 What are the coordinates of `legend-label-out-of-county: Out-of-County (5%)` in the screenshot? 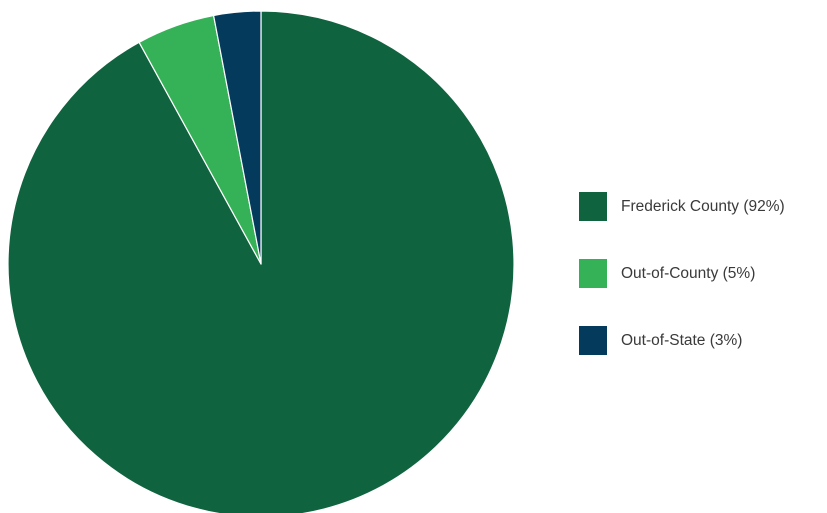 It's located at (688, 273).